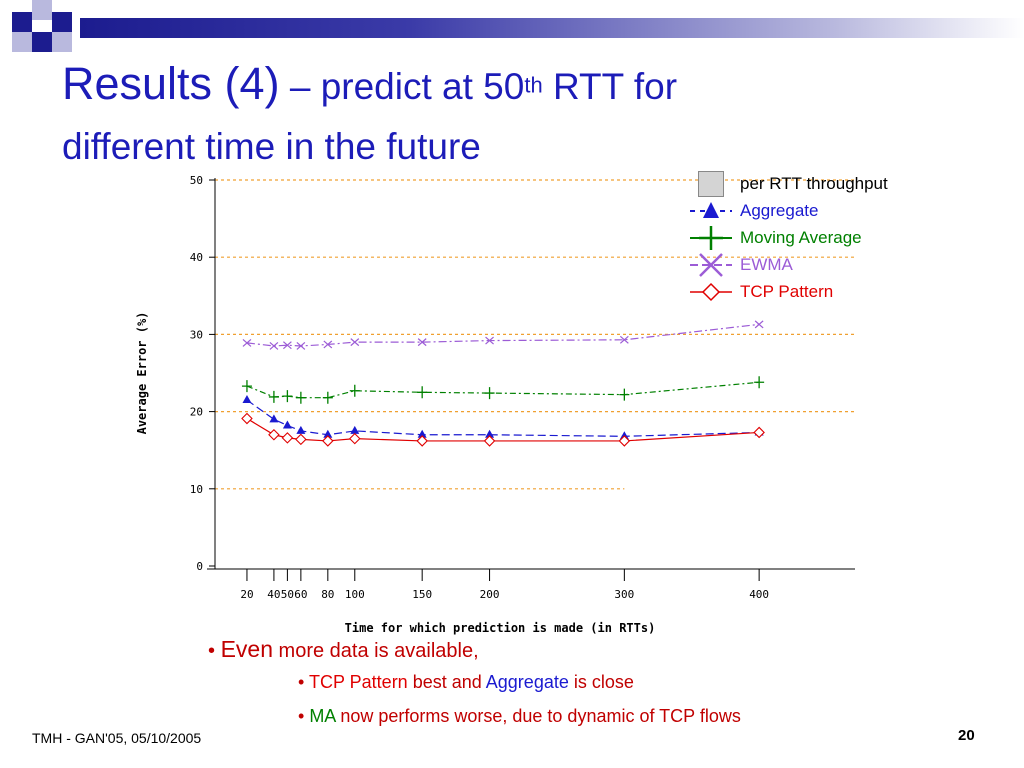 This screenshot has width=1024, height=768. What do you see at coordinates (117, 738) in the screenshot?
I see `footer-text: TMH - GAN'05, 05/10/2005` at bounding box center [117, 738].